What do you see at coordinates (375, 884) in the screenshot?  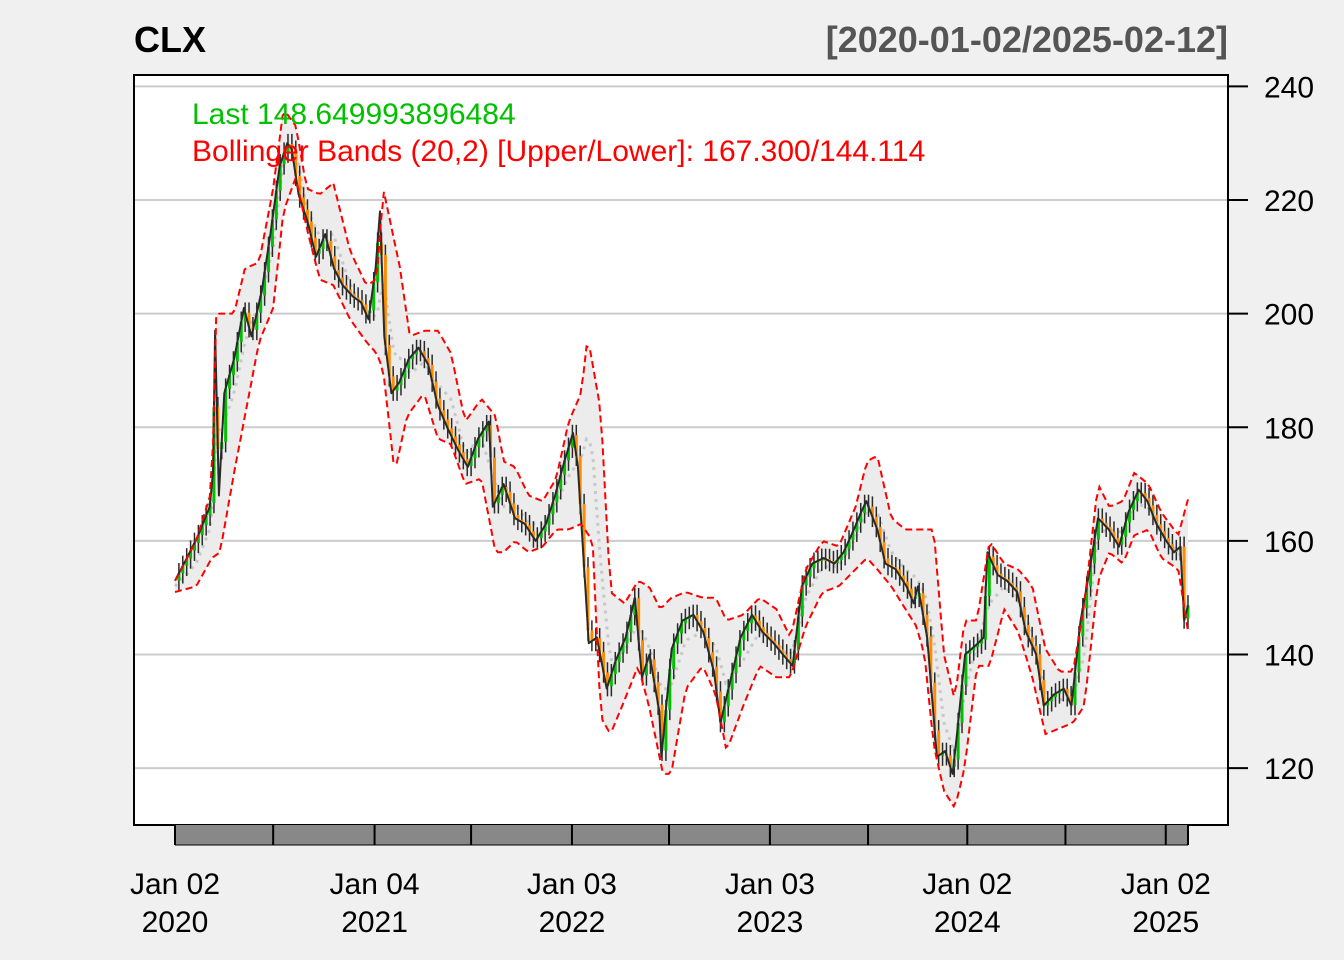 I see `x-tick-label: Jan 04` at bounding box center [375, 884].